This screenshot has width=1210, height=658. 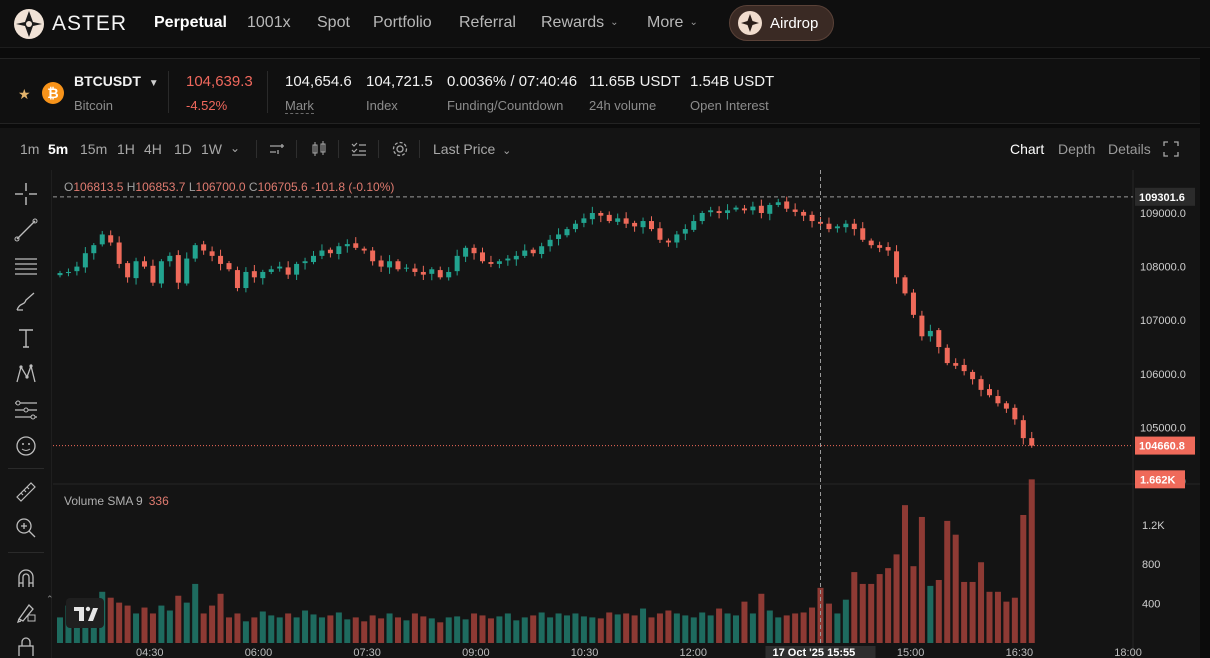 What do you see at coordinates (26, 194) in the screenshot?
I see `crosshair-icon` at bounding box center [26, 194].